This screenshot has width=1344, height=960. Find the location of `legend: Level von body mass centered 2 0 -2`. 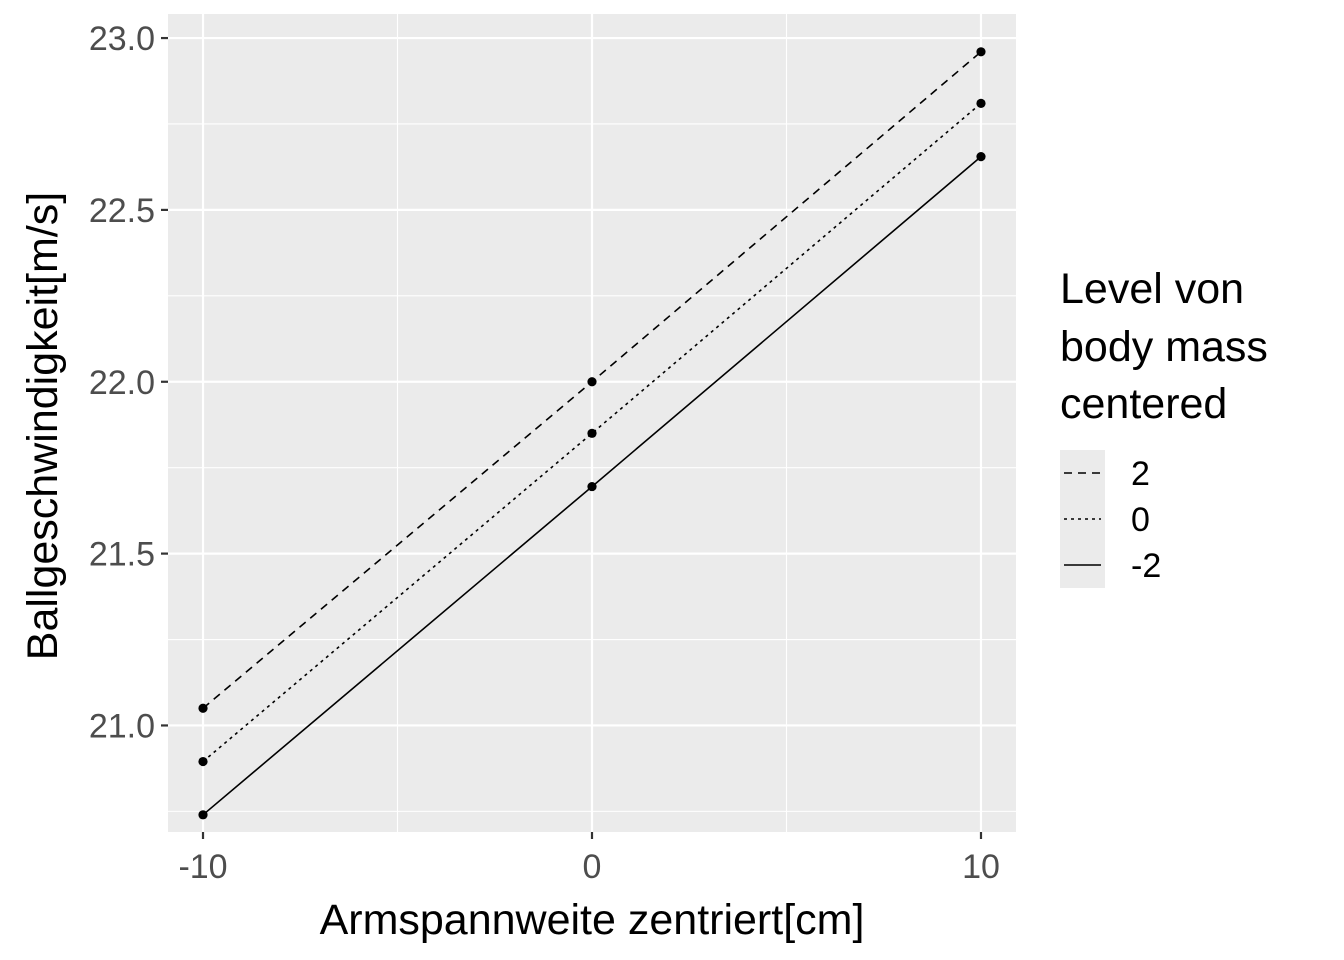

legend: Level von body mass centered 2 0 -2 is located at coordinates (1164, 426).